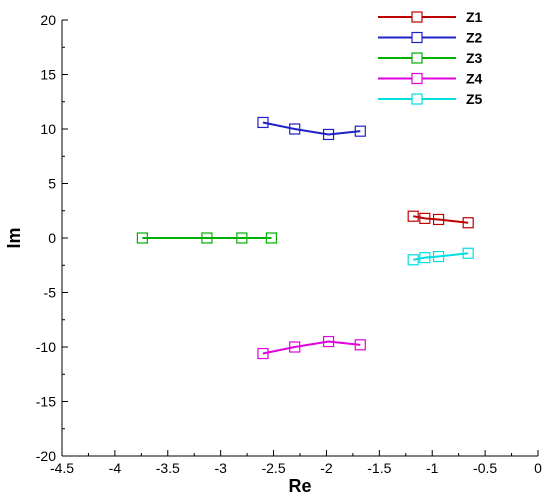  I want to click on x-axis-title: Re, so click(299, 486).